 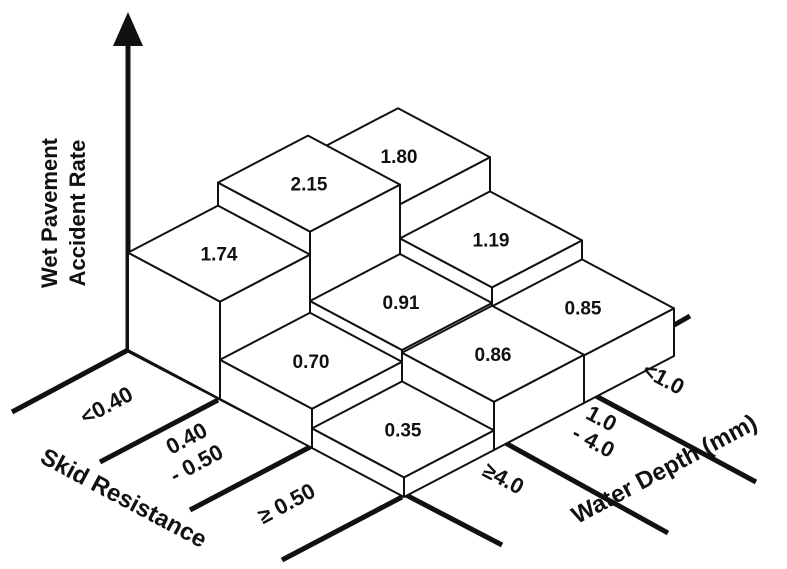 I want to click on bar-1-1-value-label: 0.91, so click(x=401, y=303).